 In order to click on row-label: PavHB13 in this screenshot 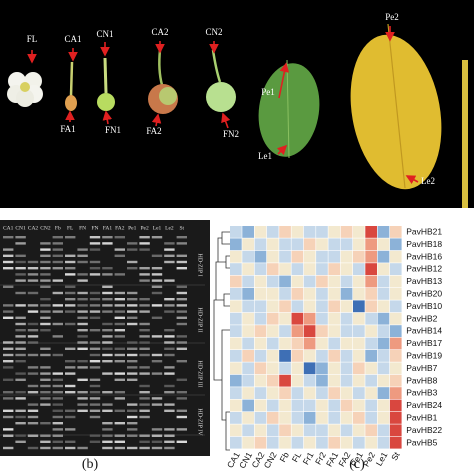, I will do `click(424, 281)`.